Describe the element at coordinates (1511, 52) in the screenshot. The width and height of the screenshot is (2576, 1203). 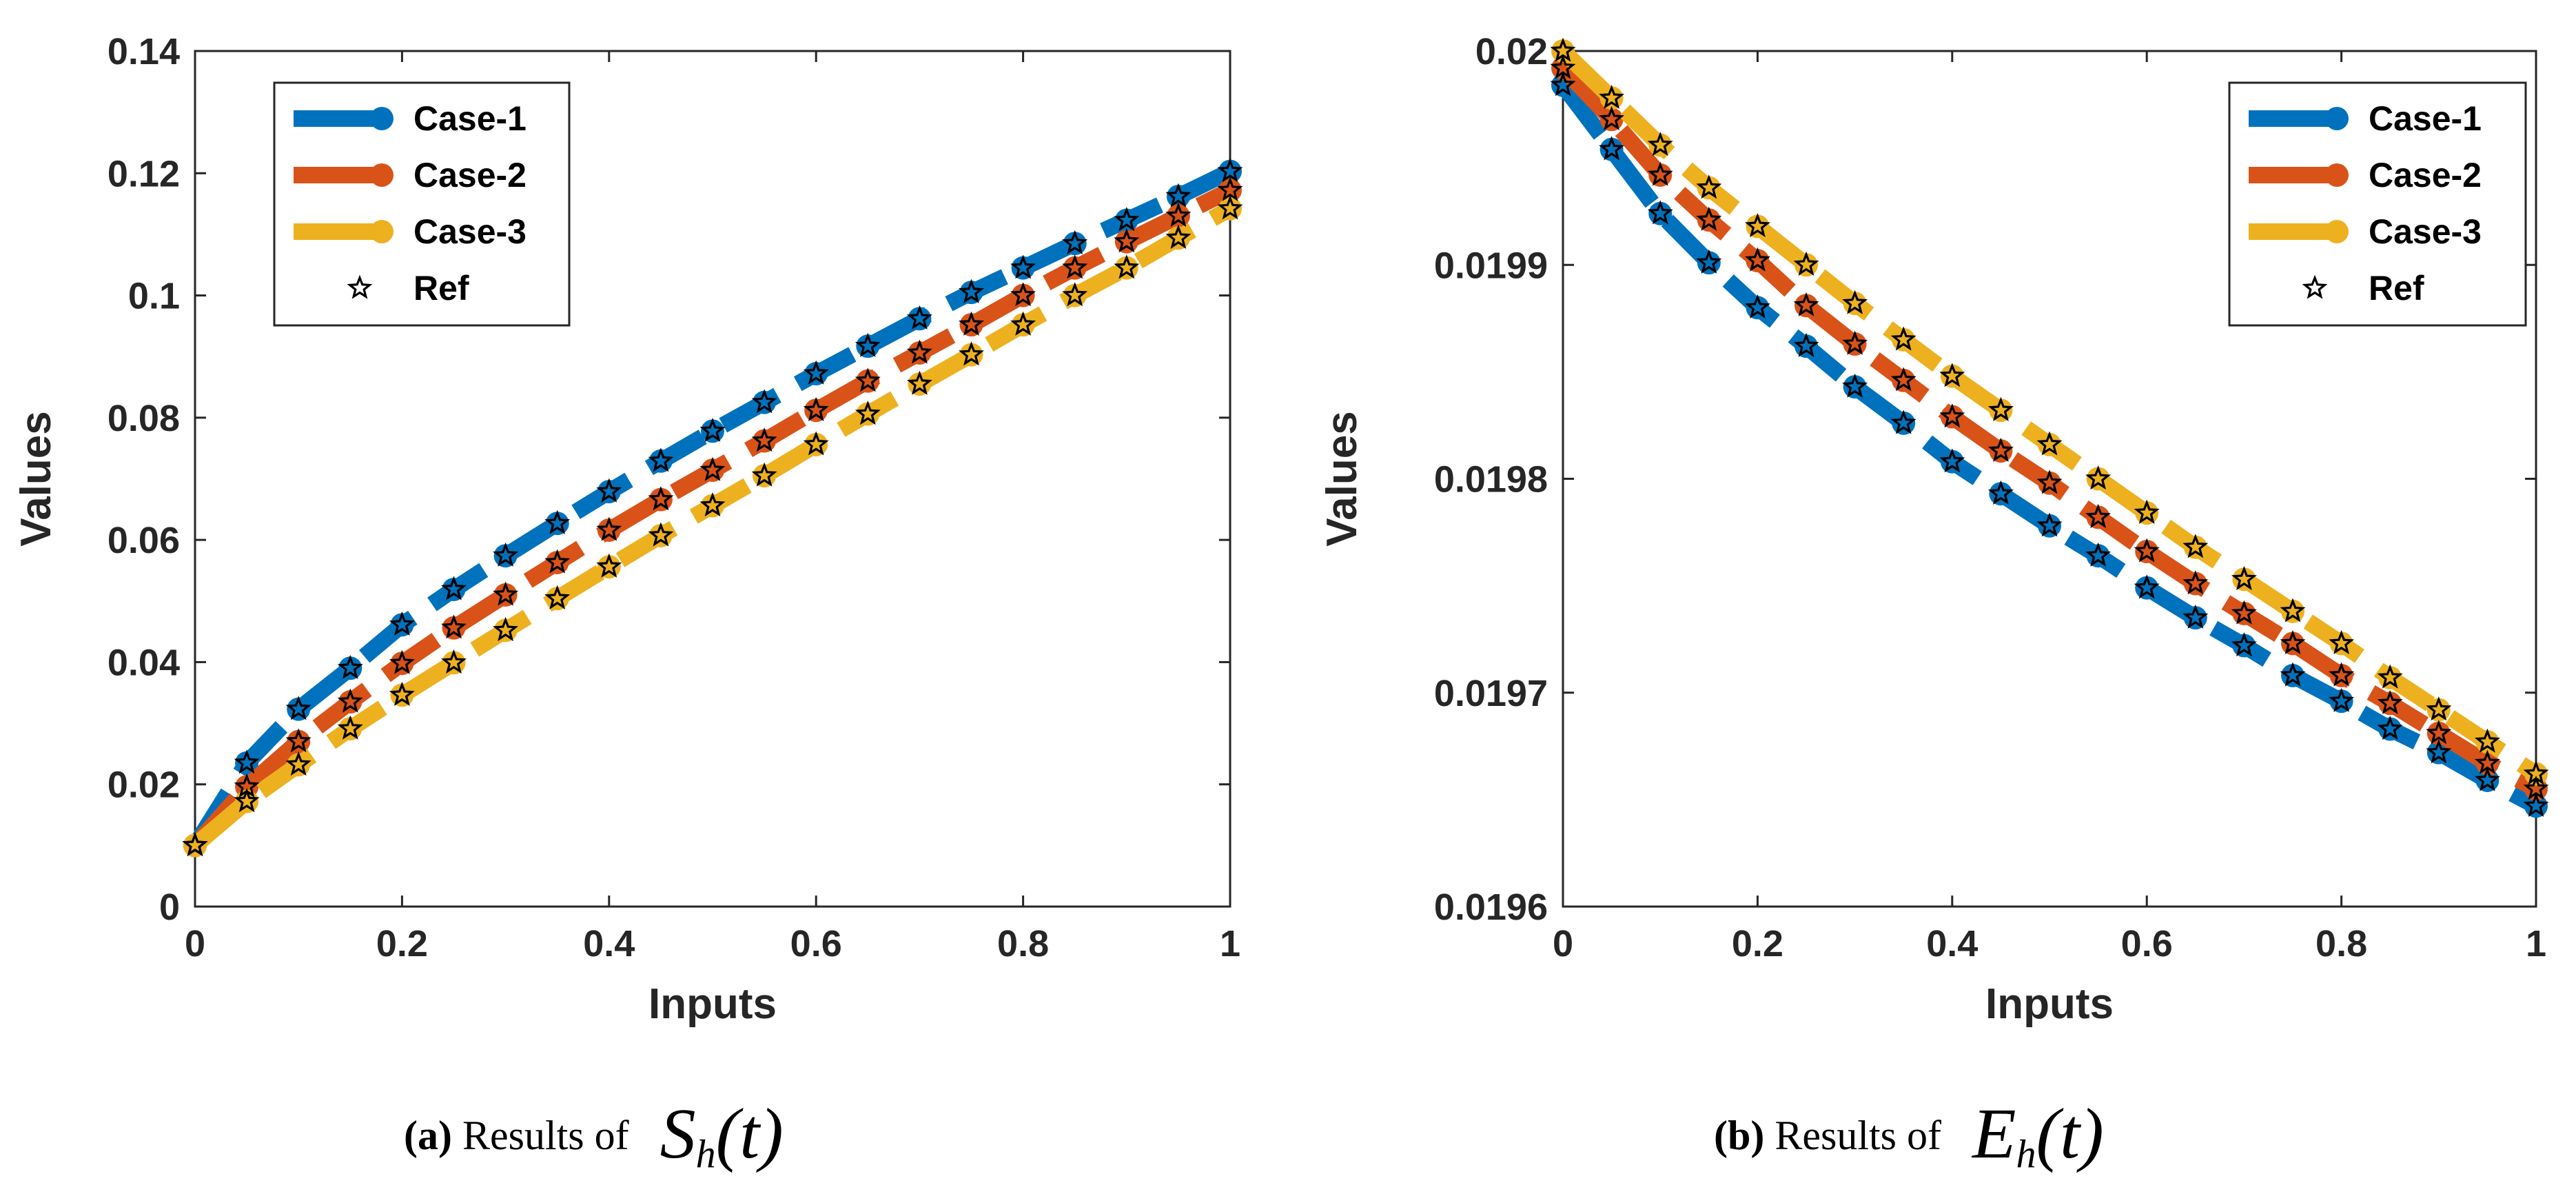
I see `y-tick-label-b-4: 0.02` at that location.